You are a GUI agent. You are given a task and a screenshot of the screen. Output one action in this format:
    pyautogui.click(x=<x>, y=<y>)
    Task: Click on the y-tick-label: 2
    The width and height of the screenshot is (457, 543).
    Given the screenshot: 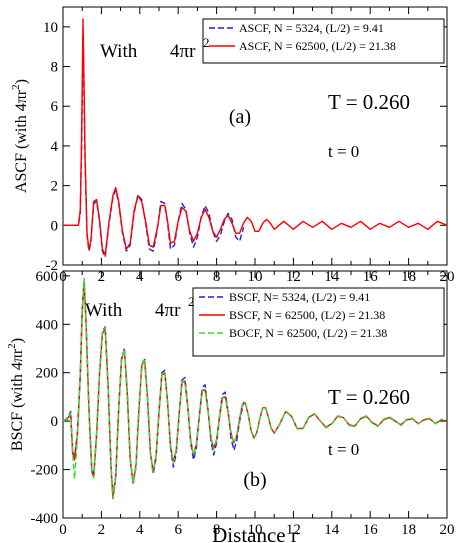 What is the action you would take?
    pyautogui.click(x=55, y=187)
    